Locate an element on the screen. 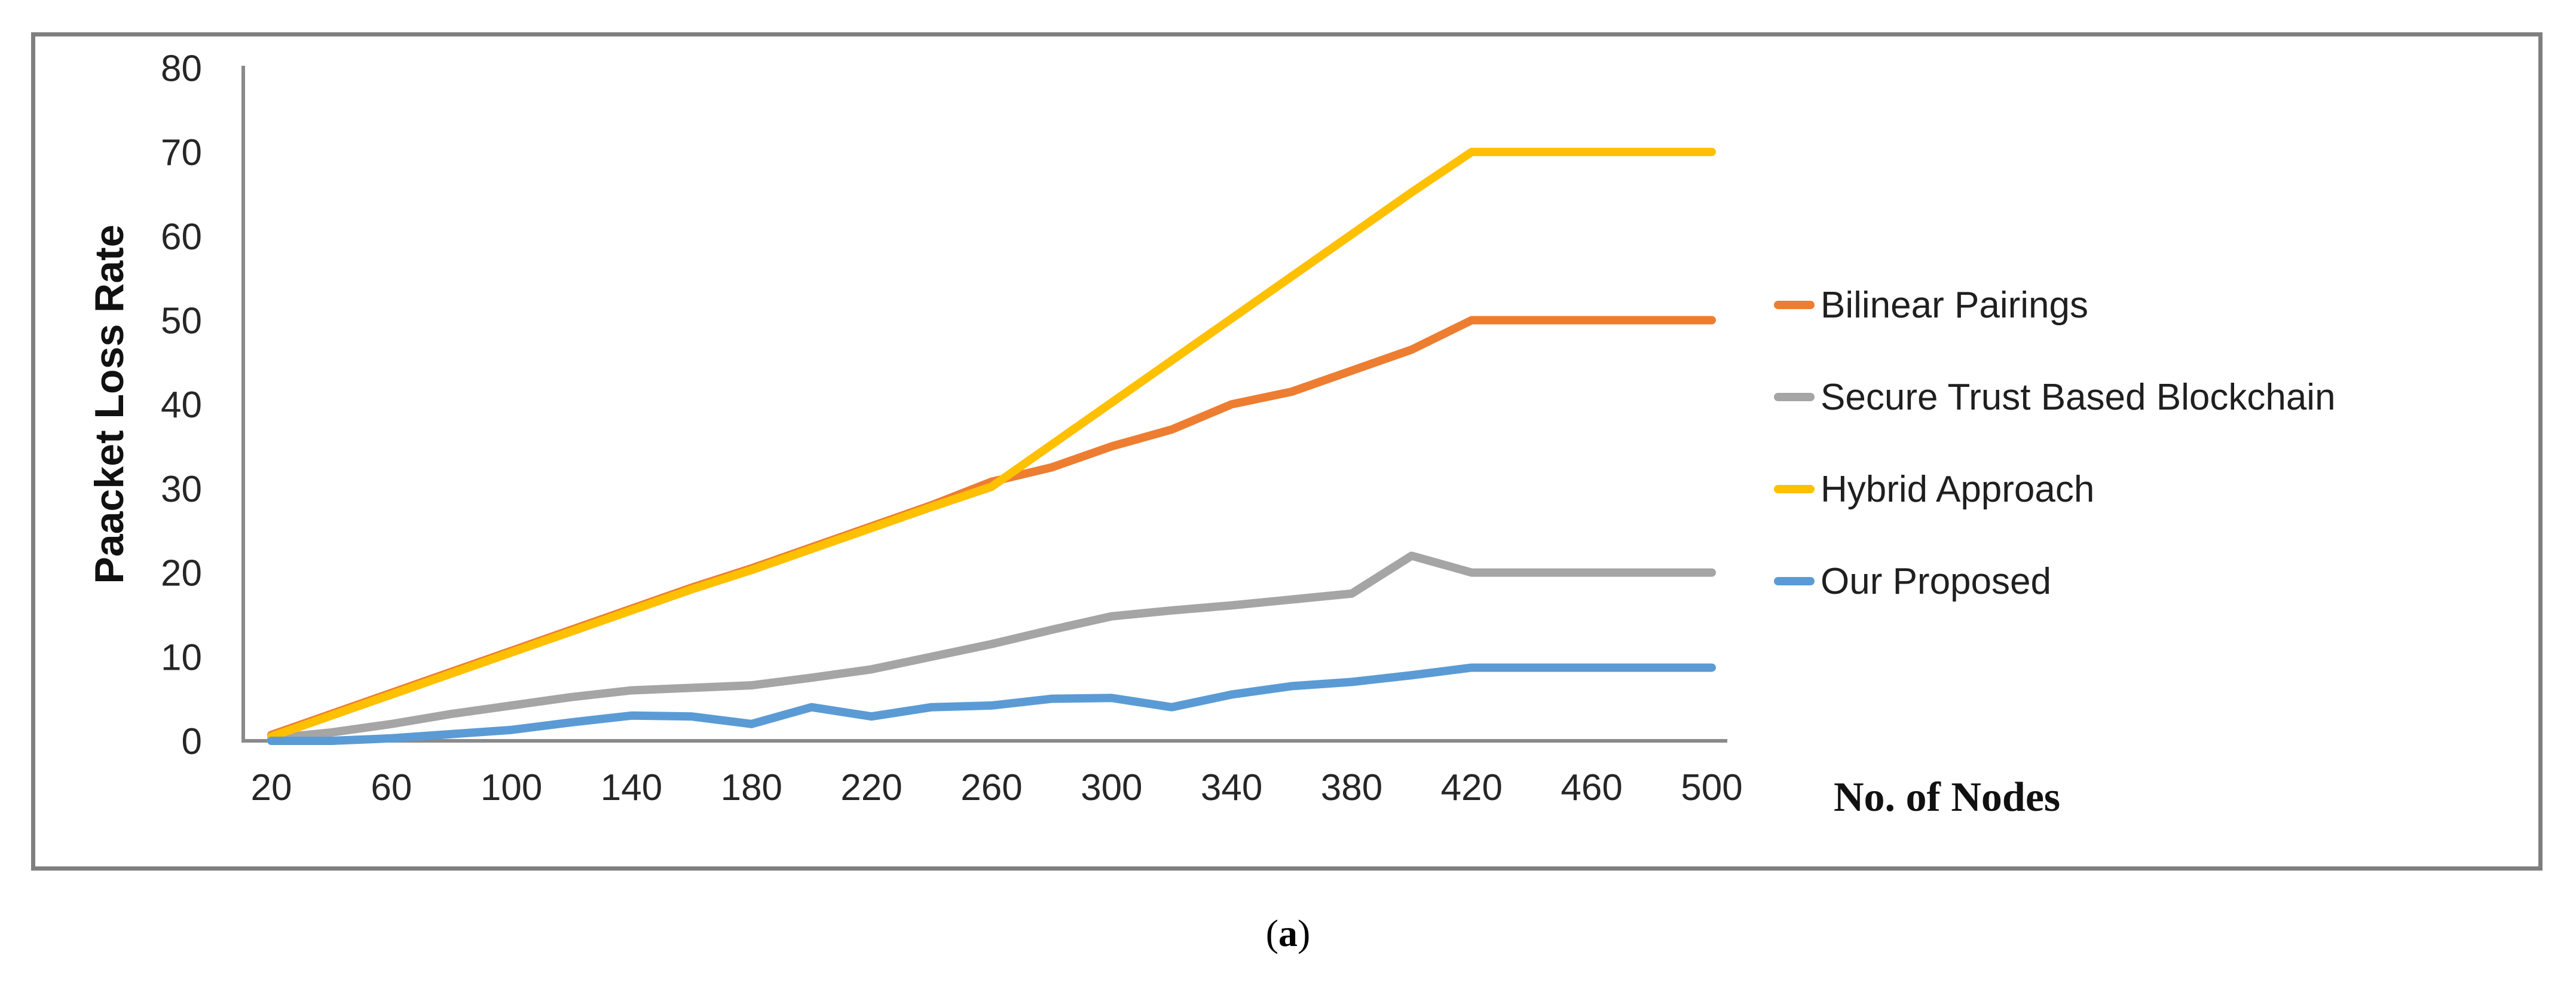 The image size is (2576, 983). legend-label: Hybrid Approach is located at coordinates (1958, 489).